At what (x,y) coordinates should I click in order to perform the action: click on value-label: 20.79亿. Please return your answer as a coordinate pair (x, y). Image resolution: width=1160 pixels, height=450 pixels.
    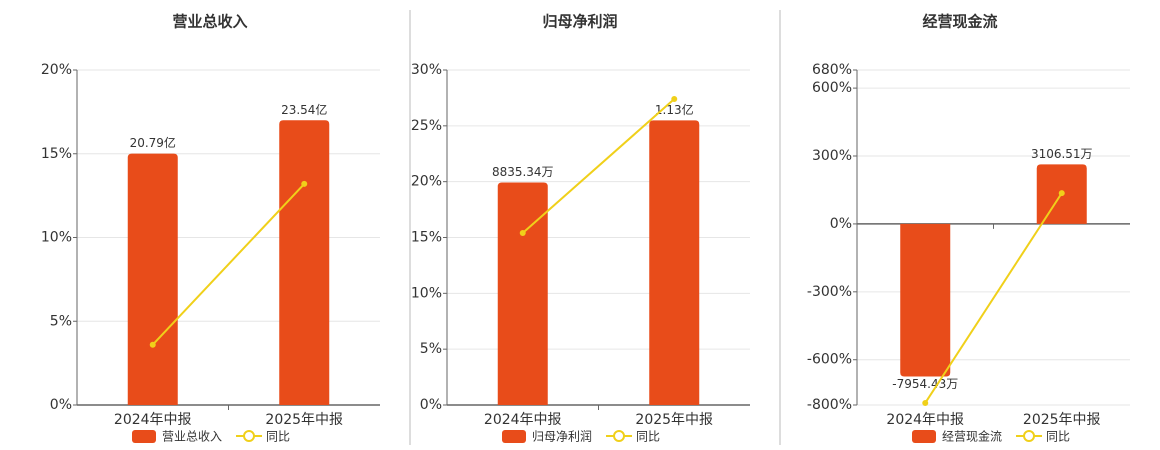
    Looking at the image, I should click on (153, 142).